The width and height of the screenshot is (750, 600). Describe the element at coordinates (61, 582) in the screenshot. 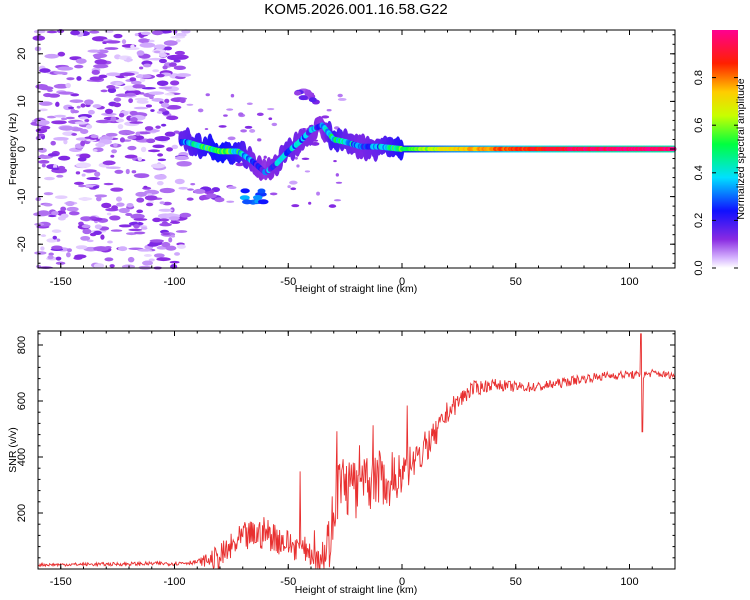

I see `x-tick-label: -150` at that location.